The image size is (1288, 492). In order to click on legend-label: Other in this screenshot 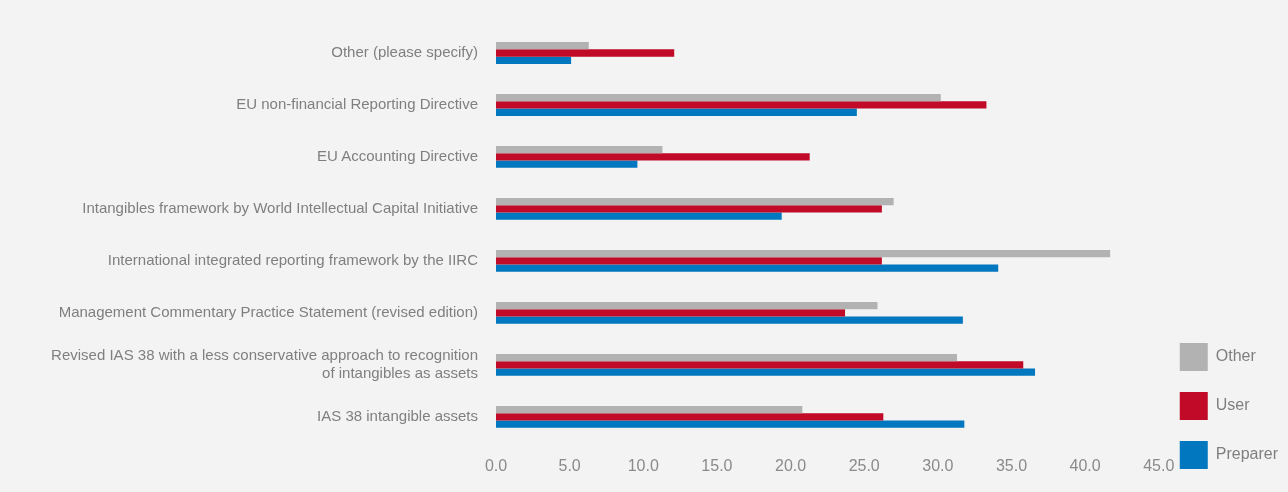, I will do `click(1236, 356)`.